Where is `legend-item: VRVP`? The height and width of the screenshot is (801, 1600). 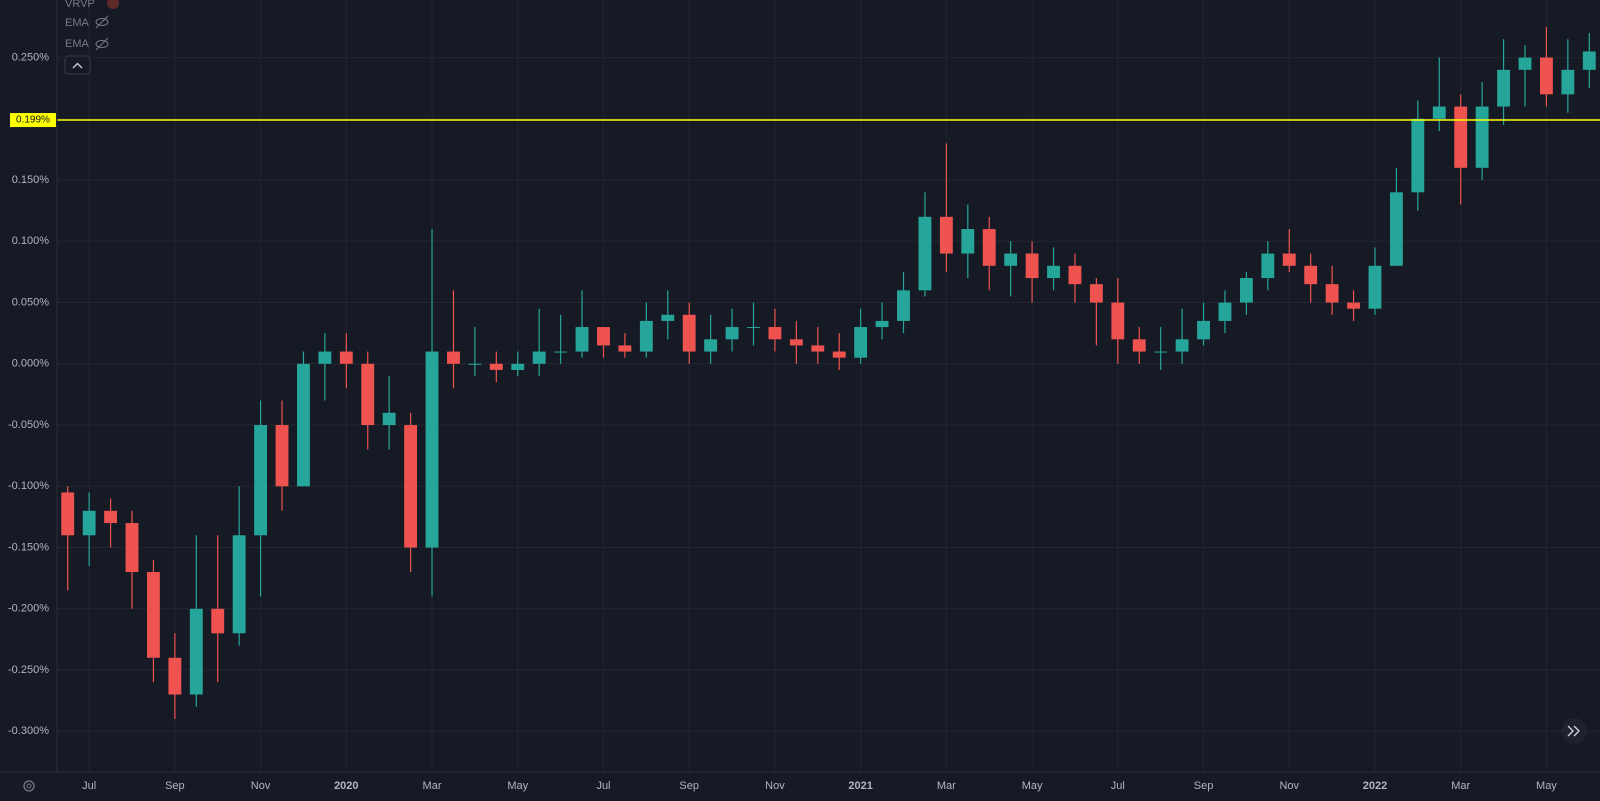
legend-item: VRVP is located at coordinates (80, 5).